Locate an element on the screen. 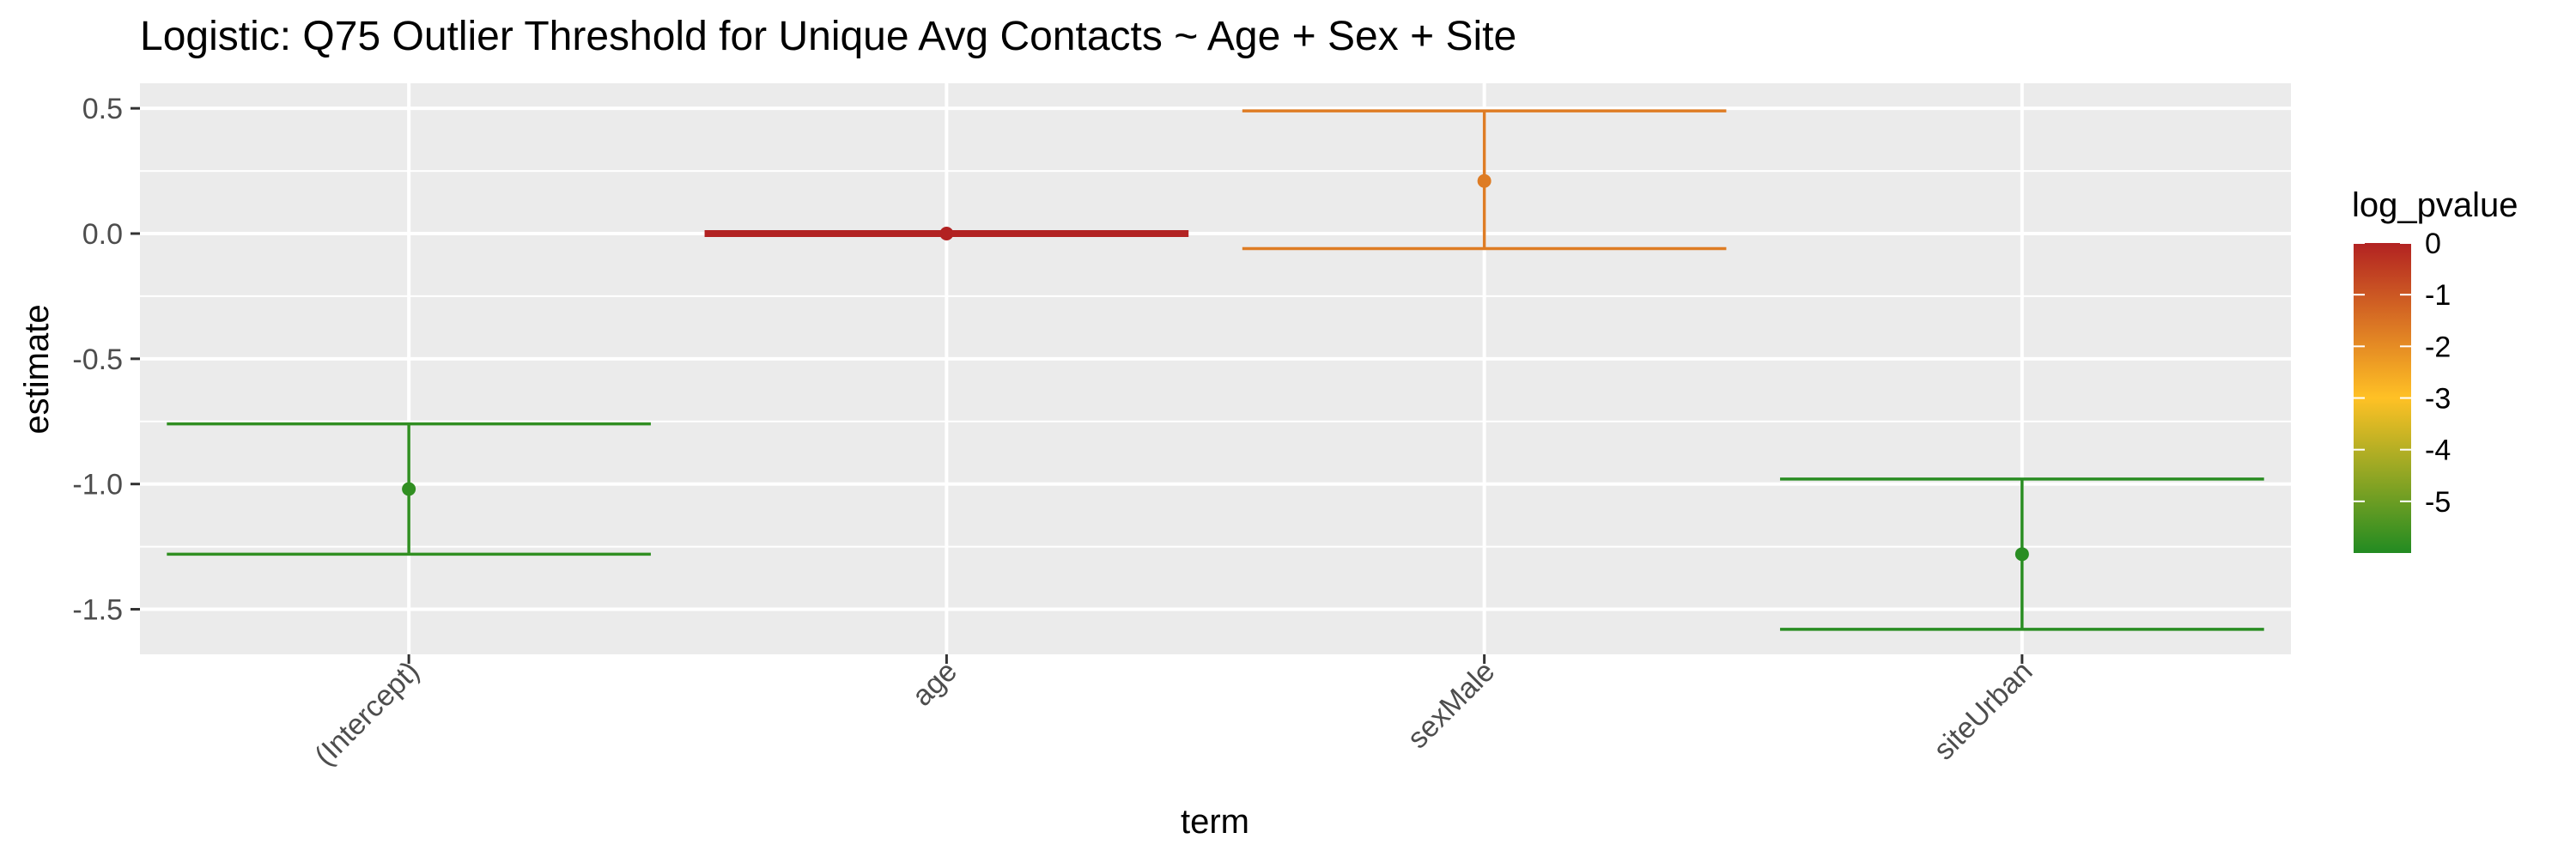 The width and height of the screenshot is (2576, 863). legend-tick-label: -3 is located at coordinates (2438, 400).